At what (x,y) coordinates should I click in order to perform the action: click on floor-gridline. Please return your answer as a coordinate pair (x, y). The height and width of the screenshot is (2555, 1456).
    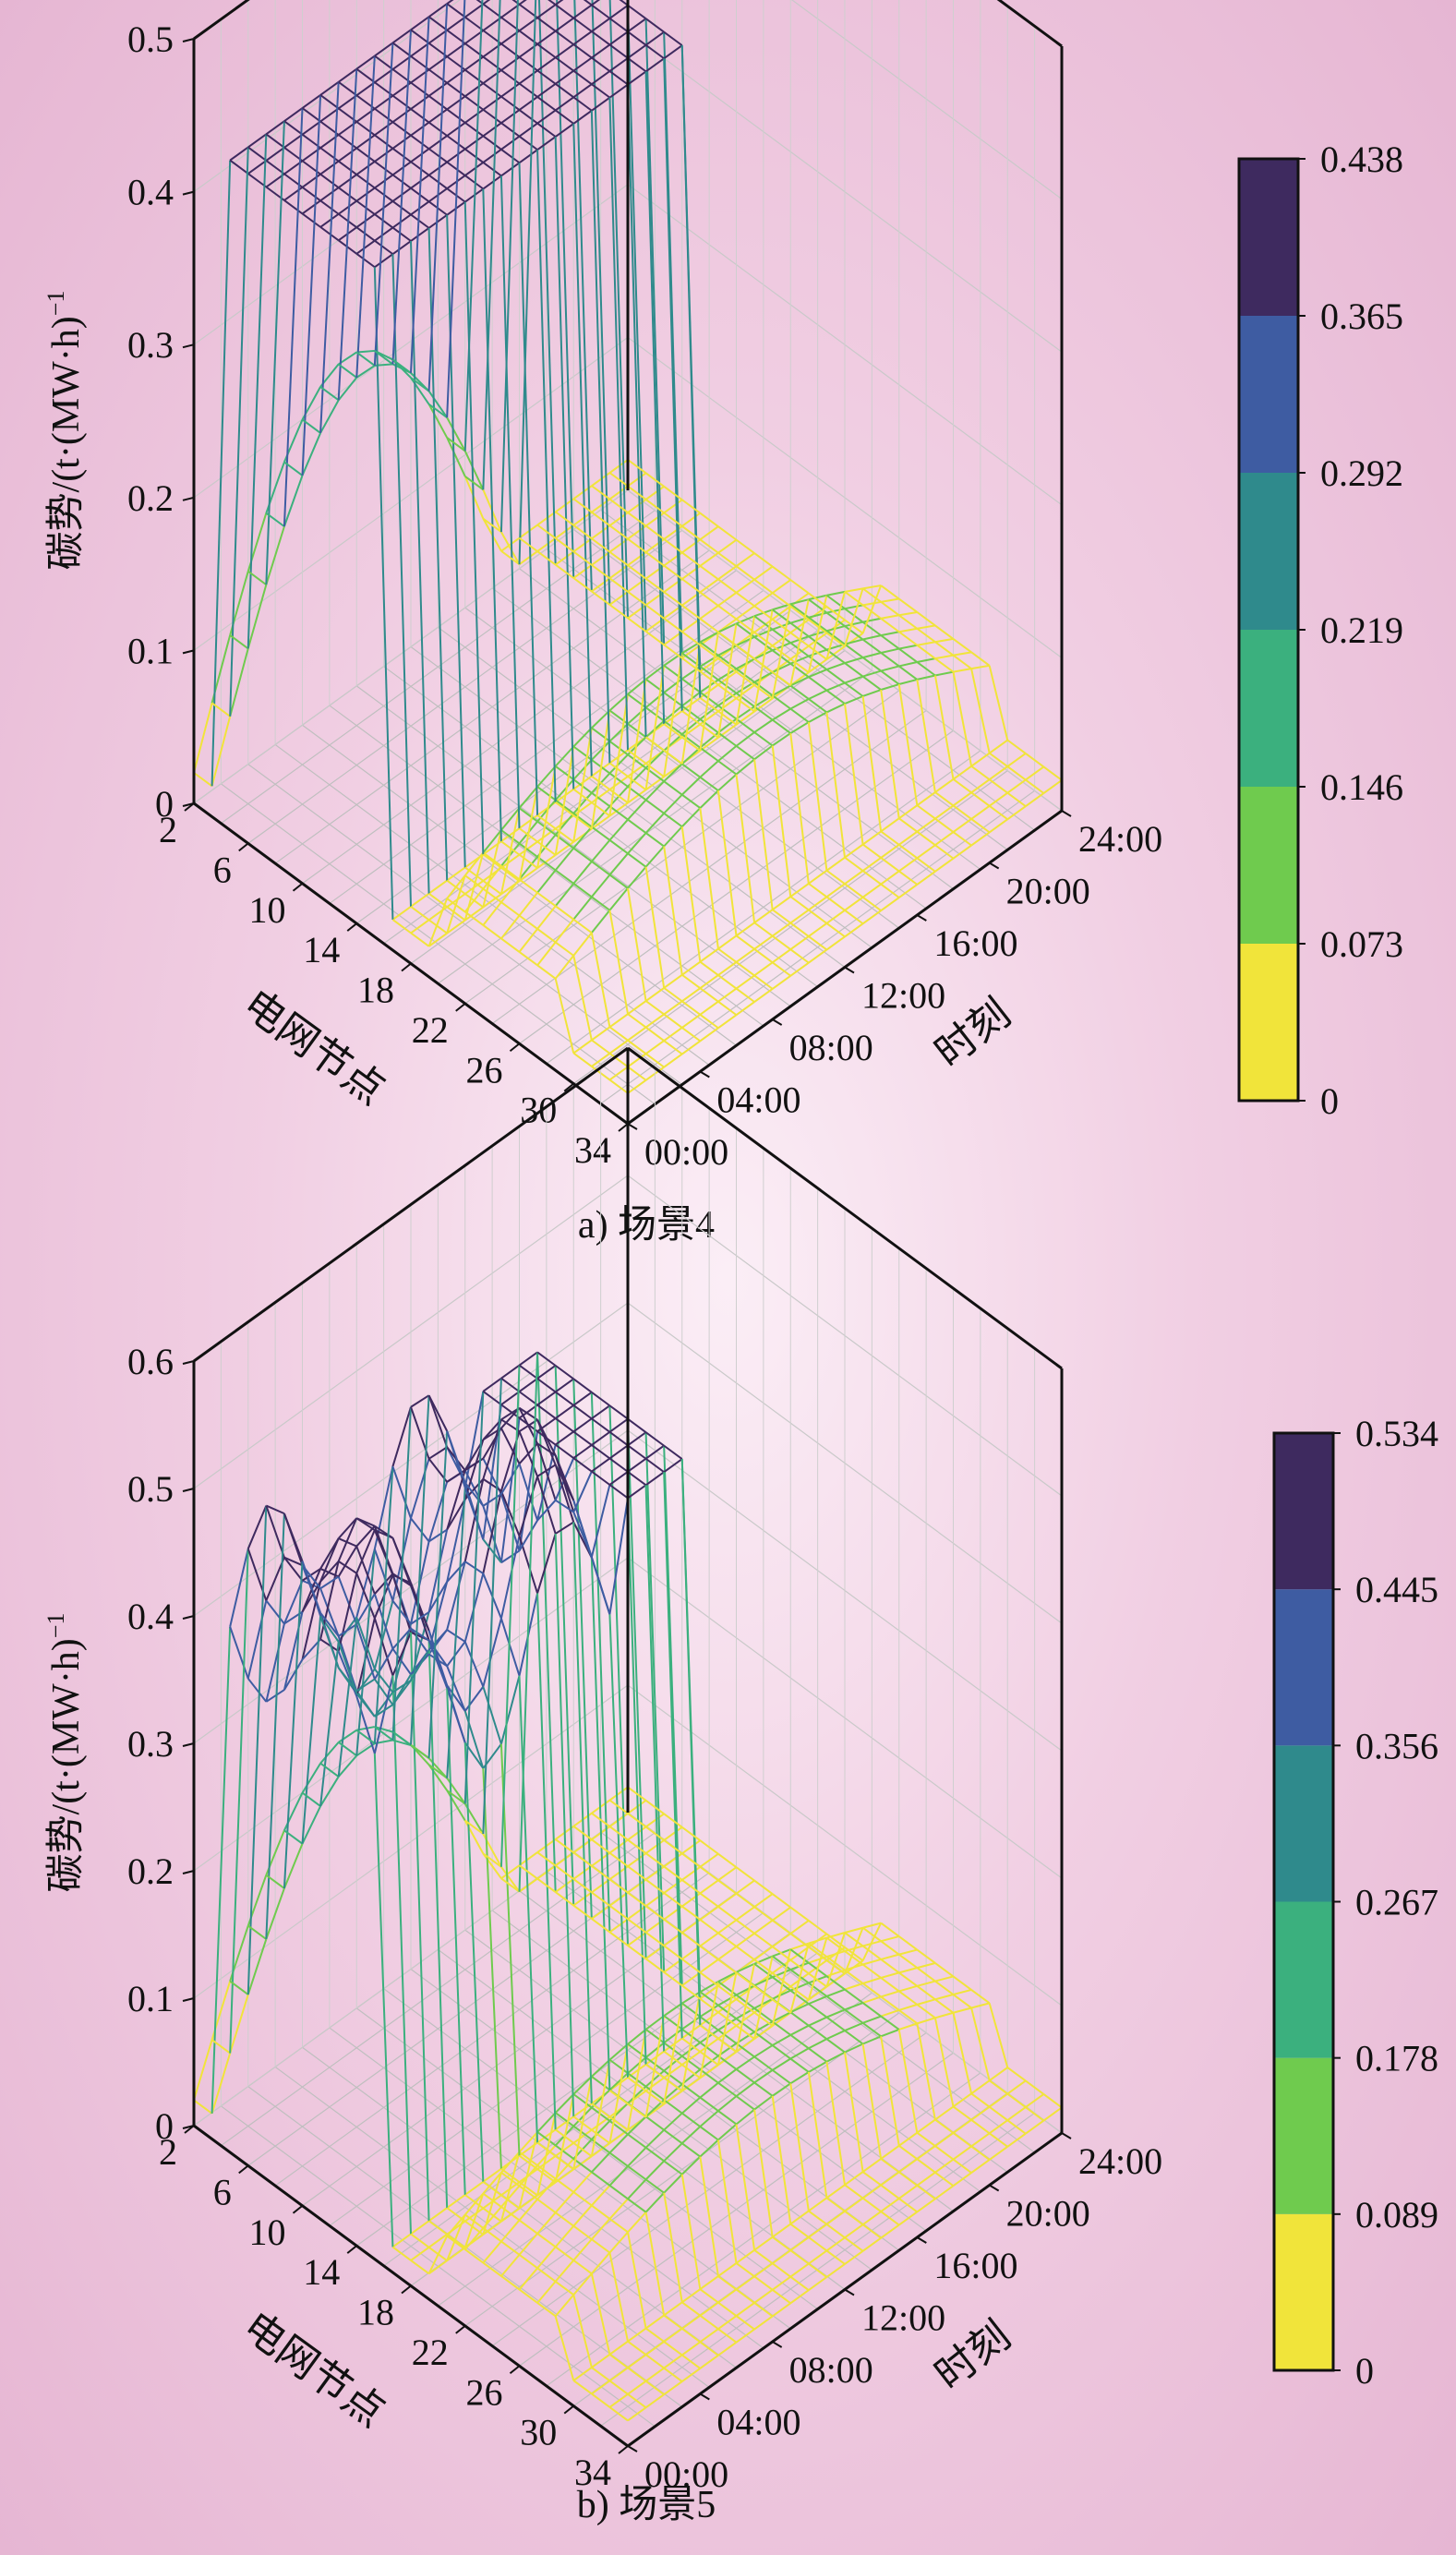
    Looking at the image, I should click on (736, 2210).